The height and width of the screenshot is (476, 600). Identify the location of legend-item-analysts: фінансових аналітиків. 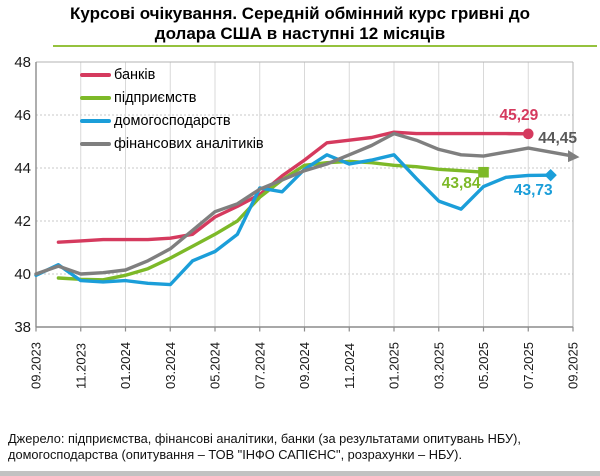
(172, 143).